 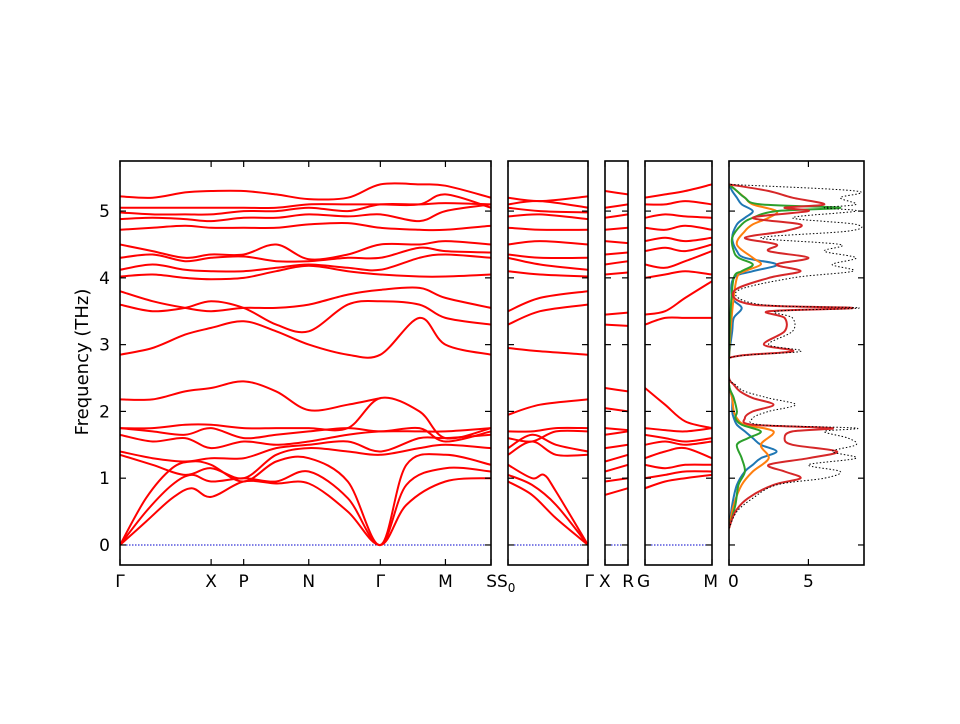 I want to click on y-axis-label: Frequency (THz), so click(x=82, y=362).